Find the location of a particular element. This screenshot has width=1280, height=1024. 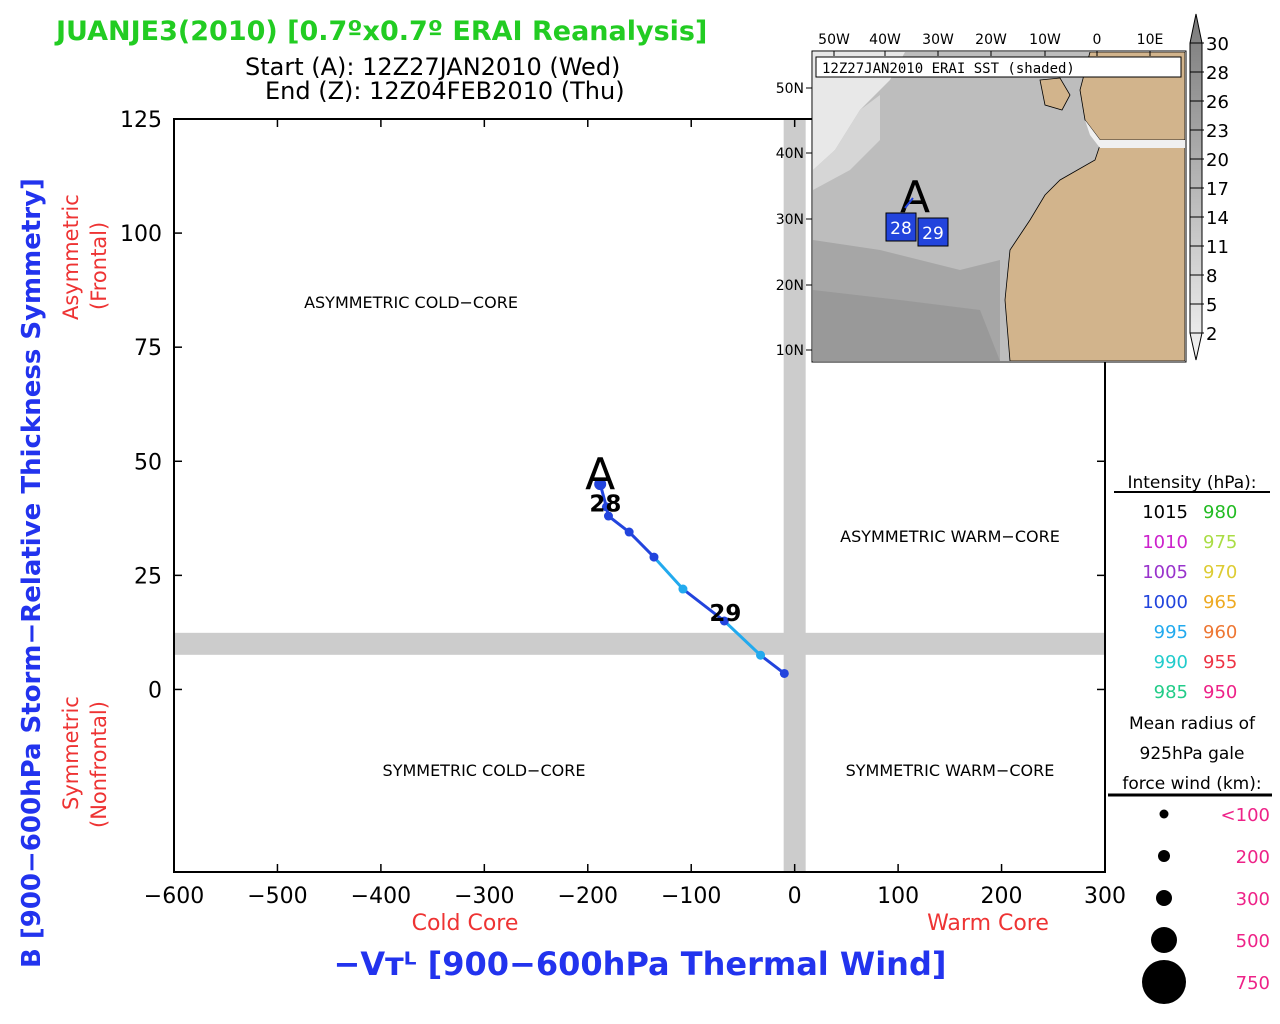

y-tick-label: 0 is located at coordinates (155, 690).